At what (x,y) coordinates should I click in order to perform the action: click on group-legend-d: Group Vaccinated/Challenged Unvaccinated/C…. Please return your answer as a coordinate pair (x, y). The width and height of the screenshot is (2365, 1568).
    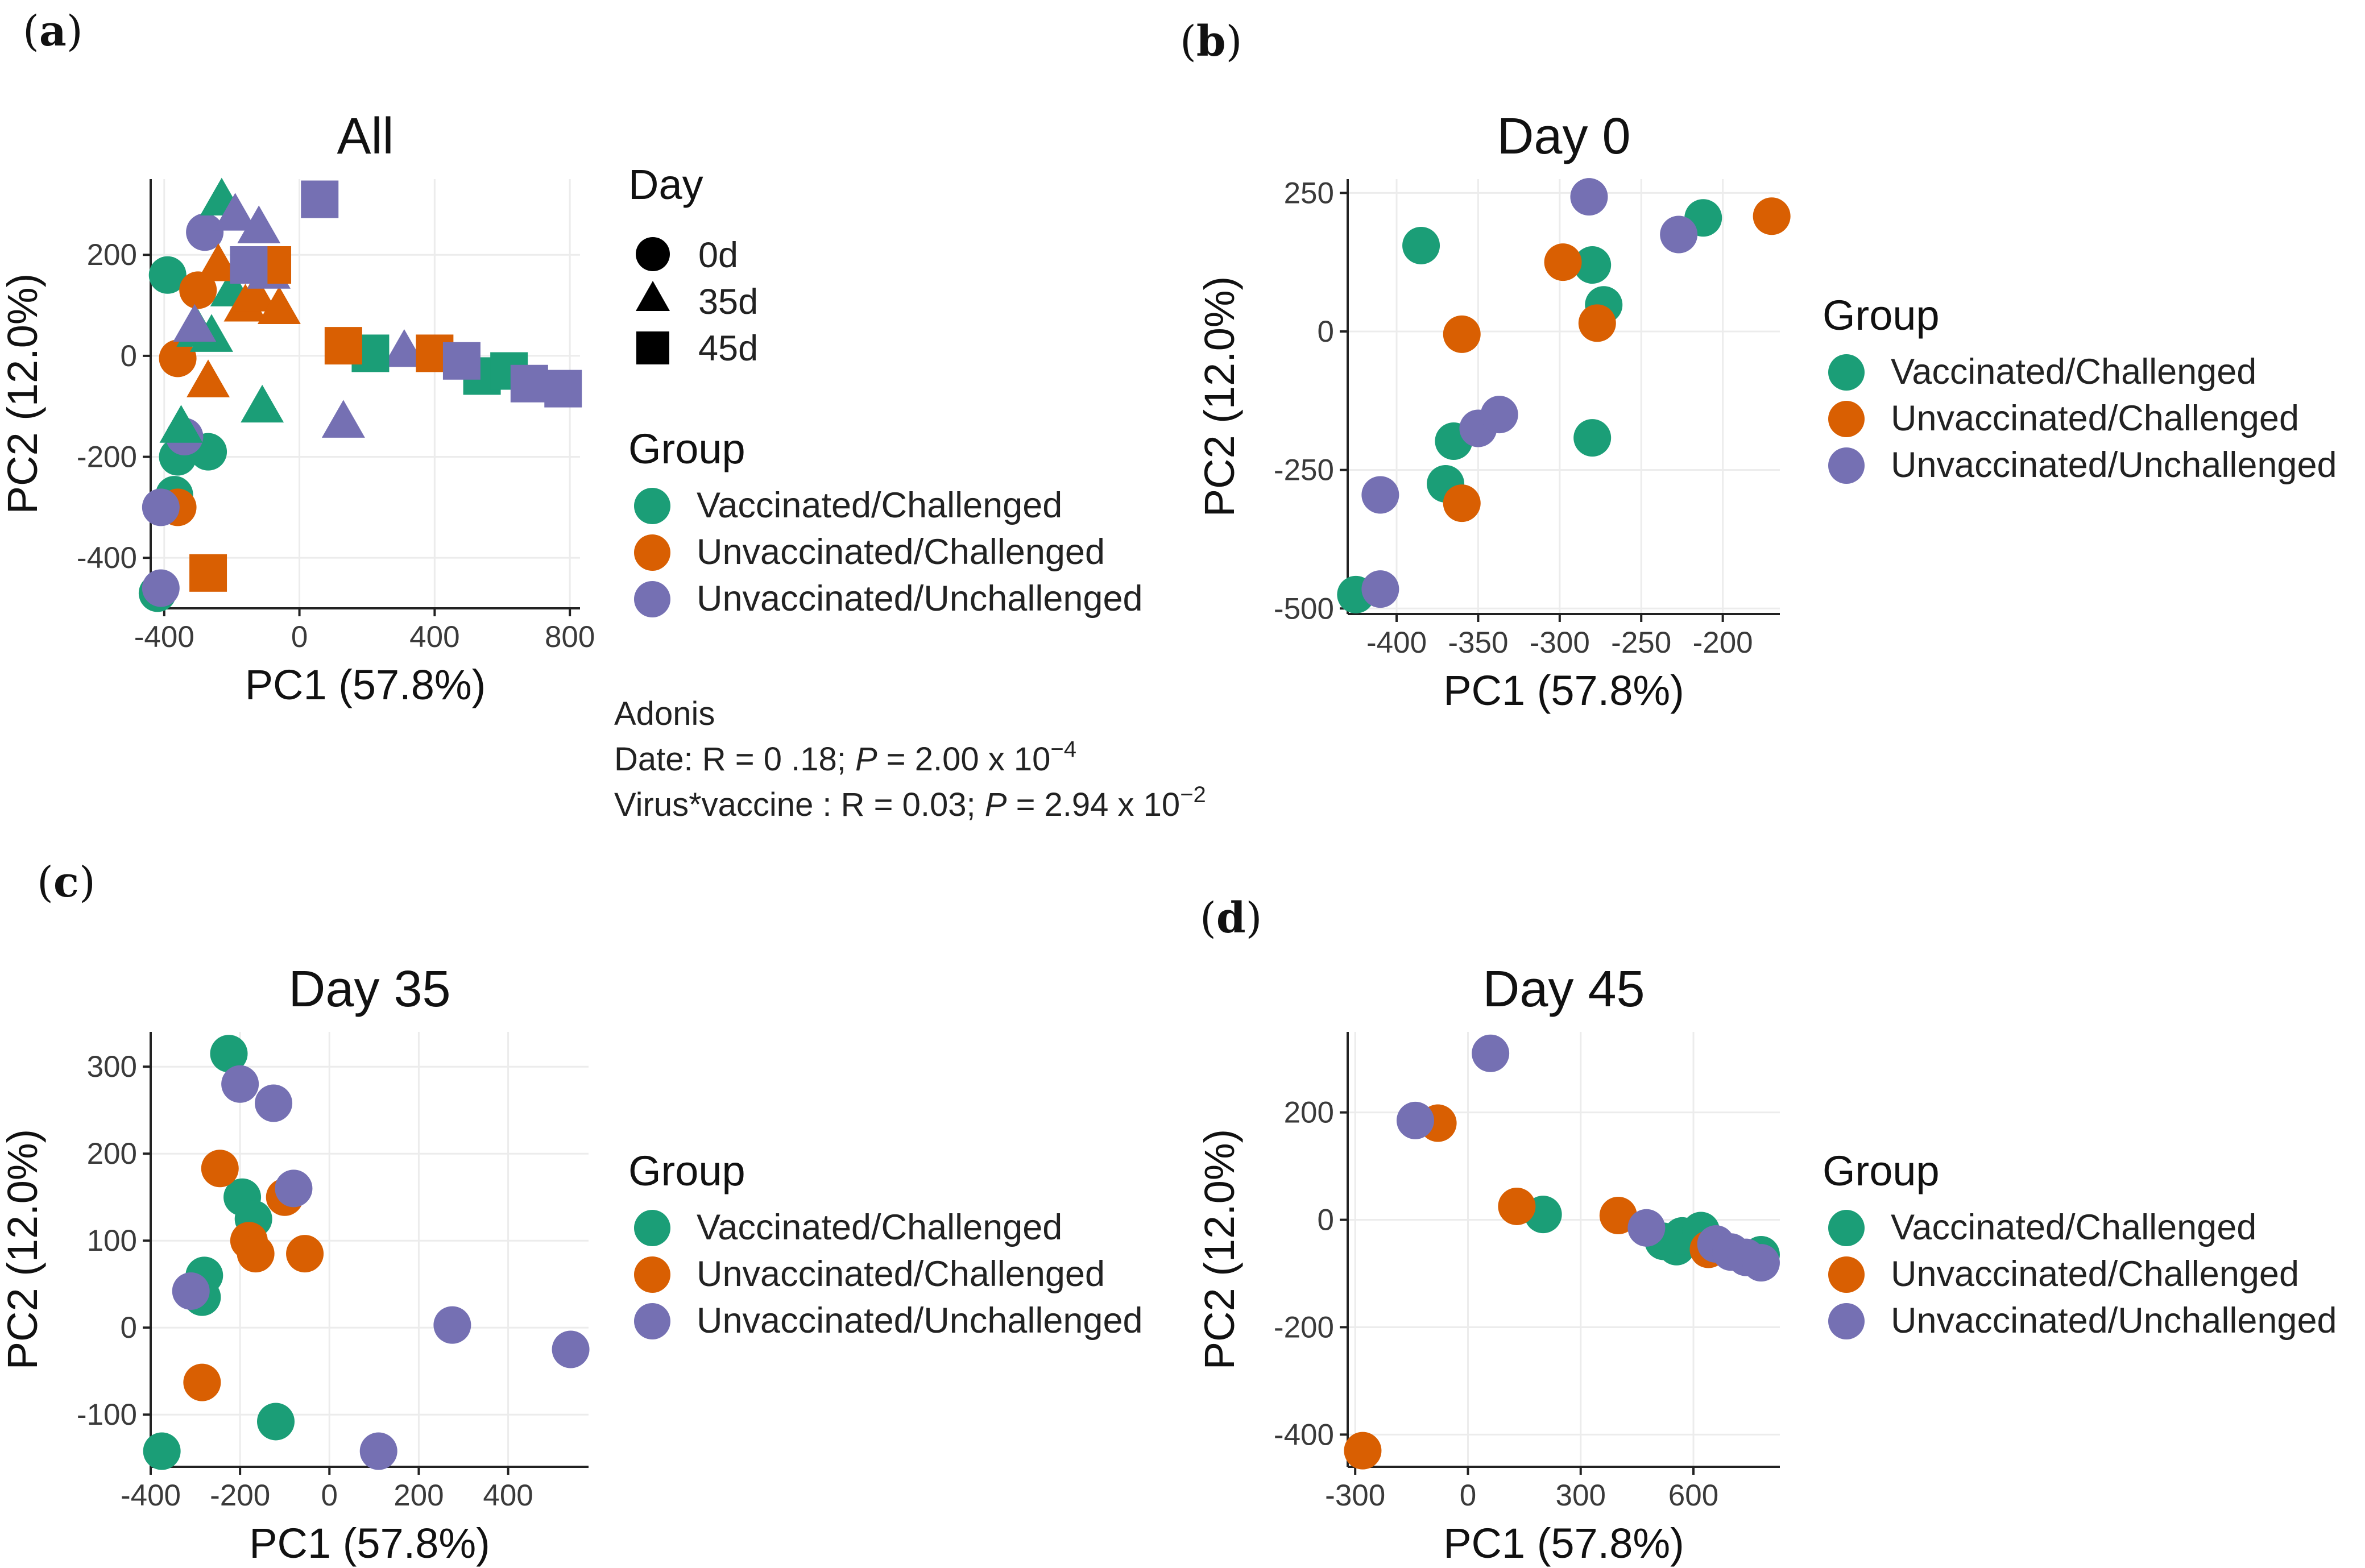
    Looking at the image, I should click on (2080, 1244).